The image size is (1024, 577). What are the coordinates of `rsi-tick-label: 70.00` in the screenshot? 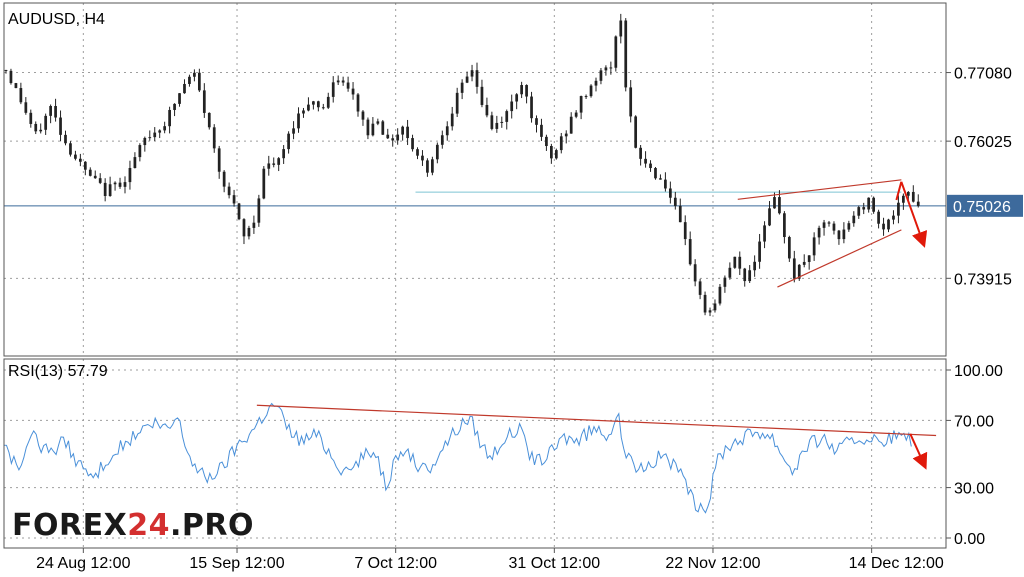 It's located at (974, 421).